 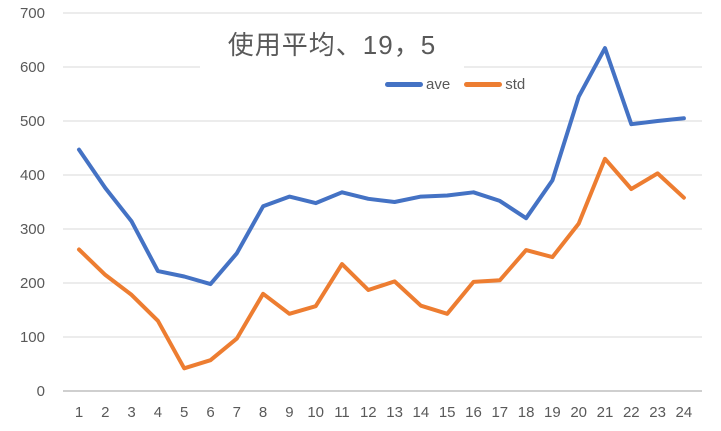 I want to click on y-tick-label: 700, so click(x=32, y=13).